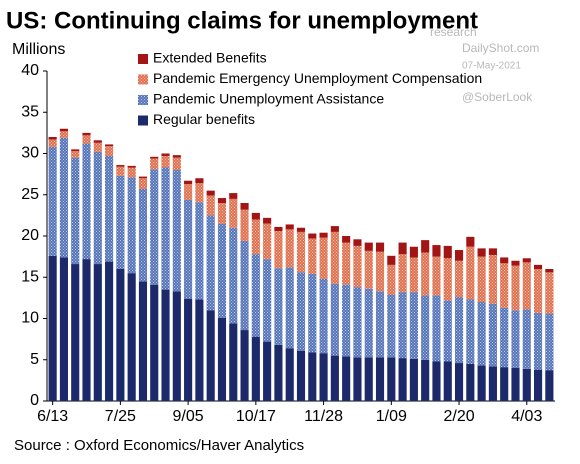  Describe the element at coordinates (210, 58) in the screenshot. I see `legend-label: Extended Benefits` at that location.